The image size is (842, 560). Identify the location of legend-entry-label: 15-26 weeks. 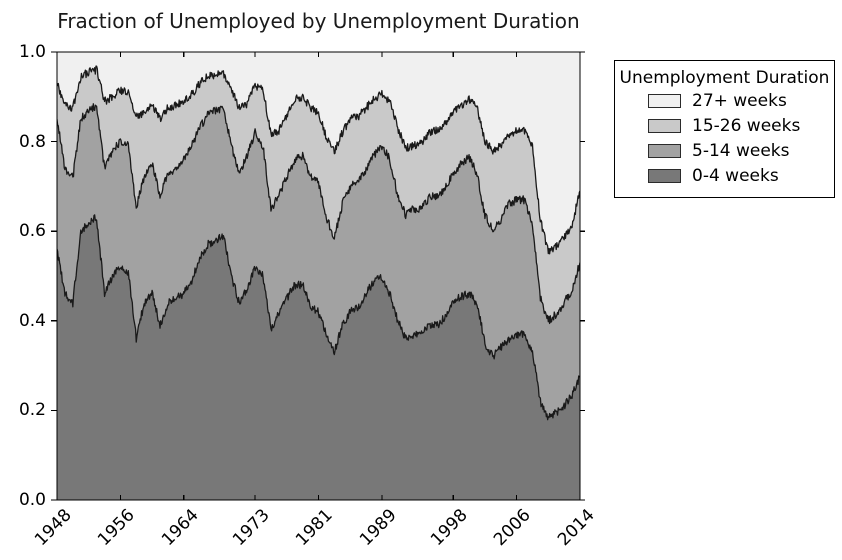
(746, 125).